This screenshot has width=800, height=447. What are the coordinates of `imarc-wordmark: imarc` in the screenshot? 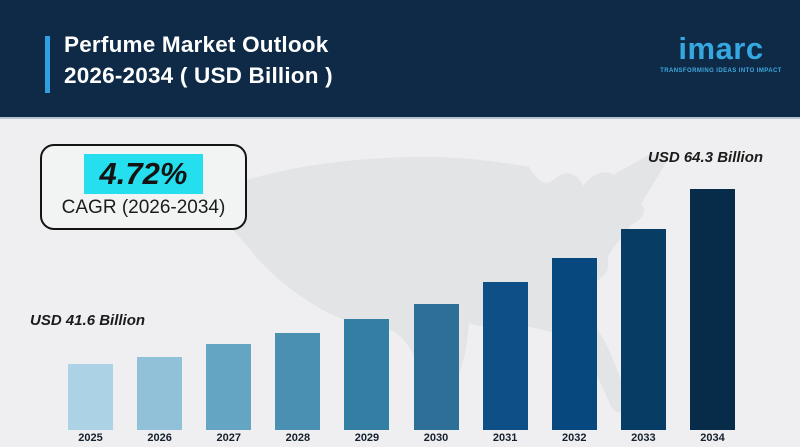 It's located at (721, 48).